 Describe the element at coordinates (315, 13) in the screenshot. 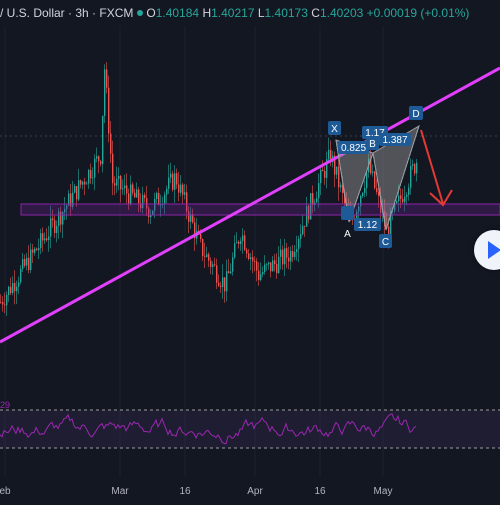

I see `close-label: C` at that location.